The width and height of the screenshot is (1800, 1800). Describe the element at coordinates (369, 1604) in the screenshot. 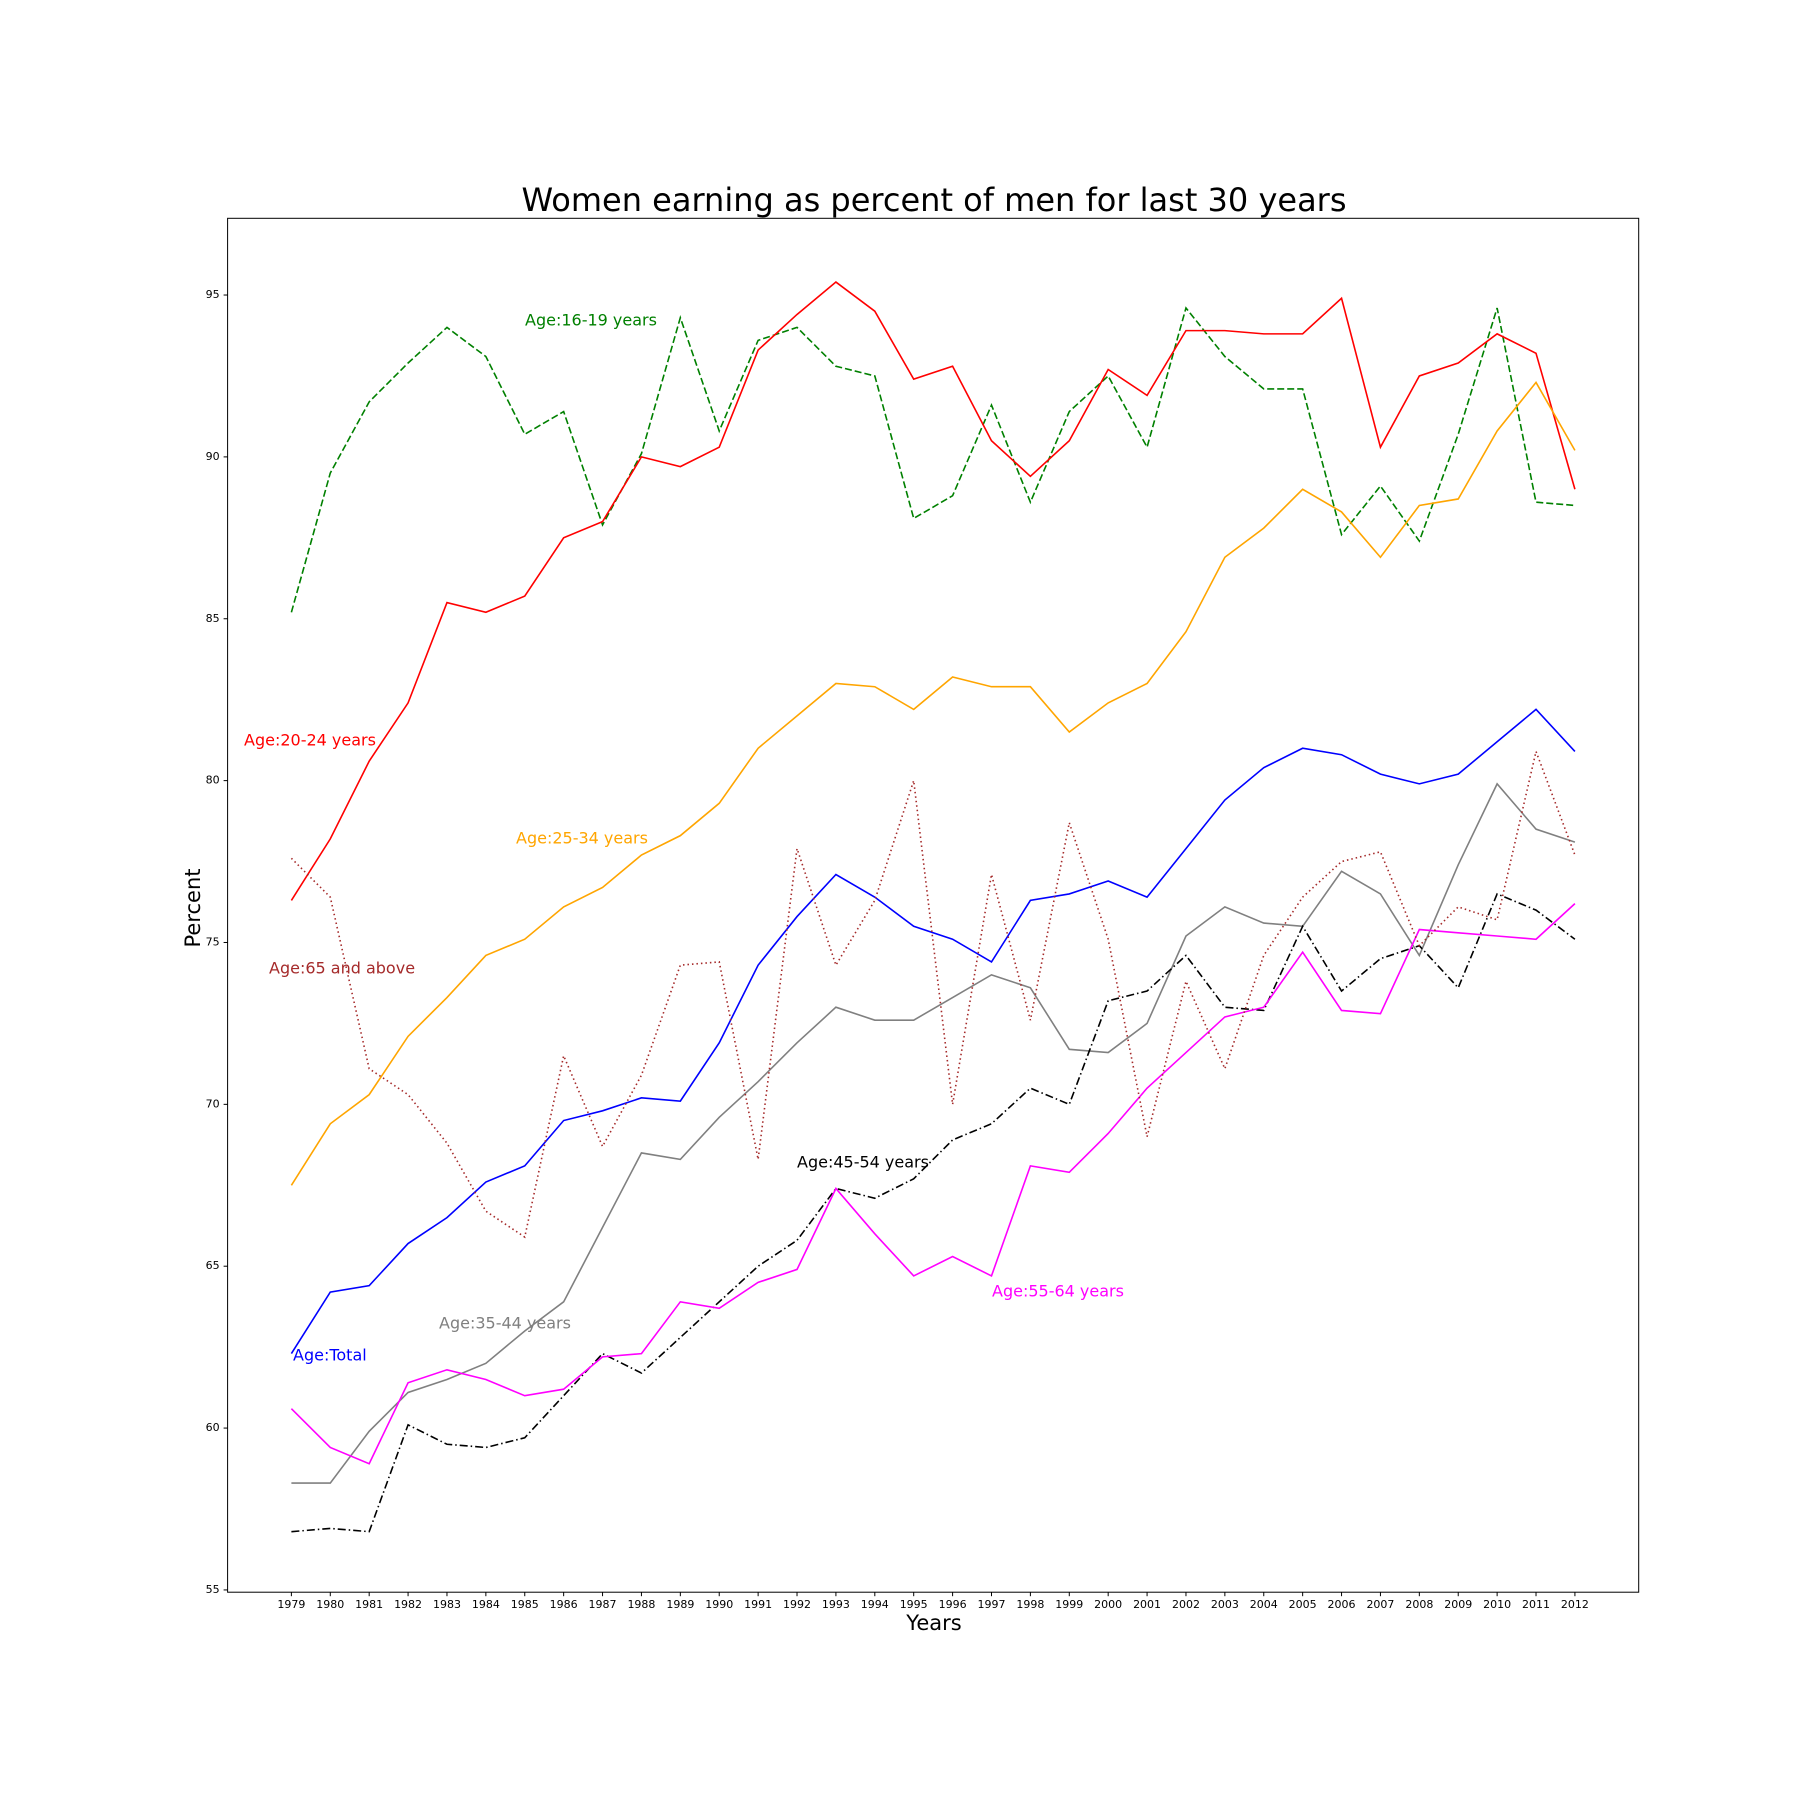

I see `x-tick-label: 1981` at that location.